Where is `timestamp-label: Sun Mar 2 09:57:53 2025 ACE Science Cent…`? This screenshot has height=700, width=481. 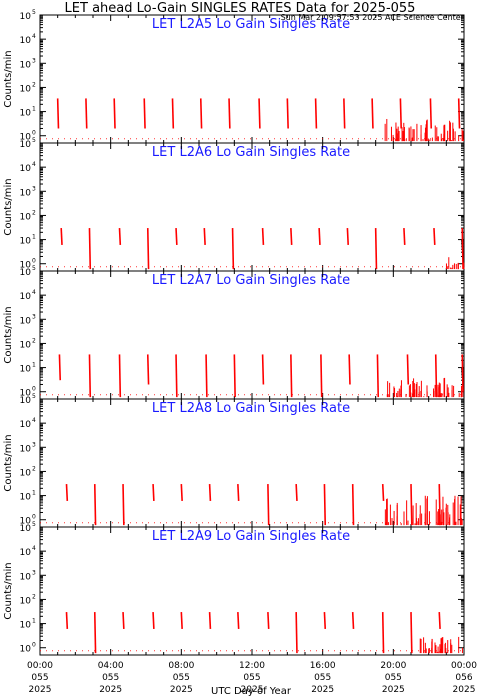 timestamp-label: Sun Mar 2 09:57:53 2025 ACE Science Cent… is located at coordinates (373, 17).